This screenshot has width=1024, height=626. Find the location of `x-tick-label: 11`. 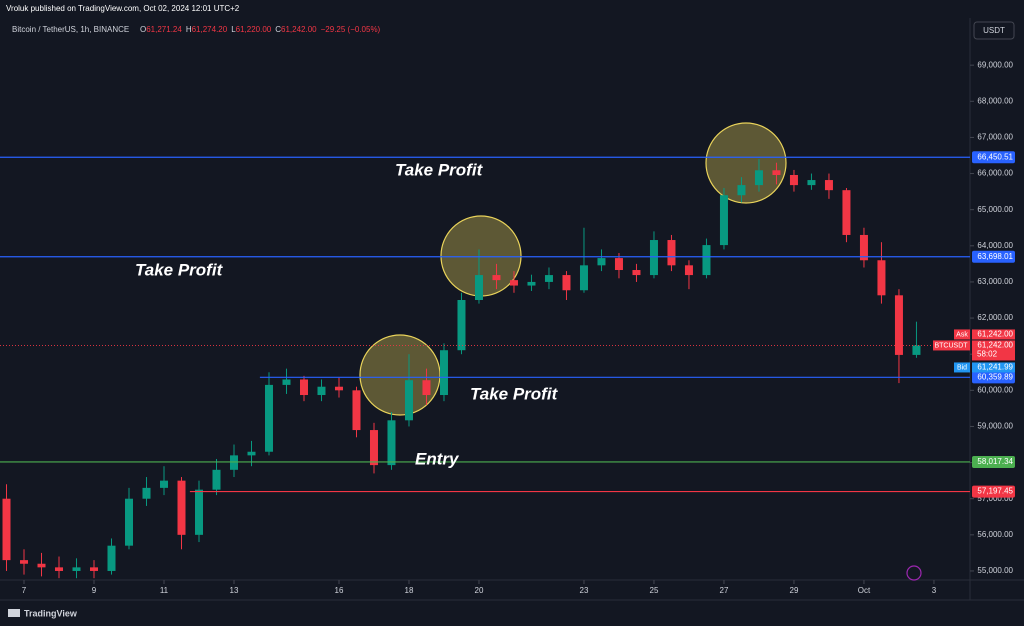

x-tick-label: 11 is located at coordinates (164, 590).